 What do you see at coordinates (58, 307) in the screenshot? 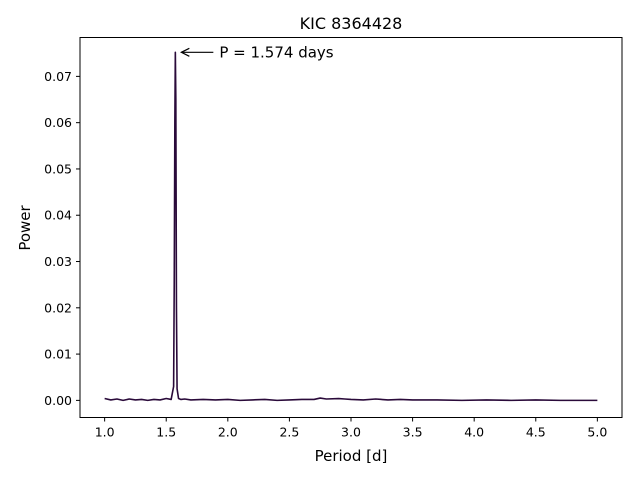
I see `y-tick-label: 0.02` at bounding box center [58, 307].